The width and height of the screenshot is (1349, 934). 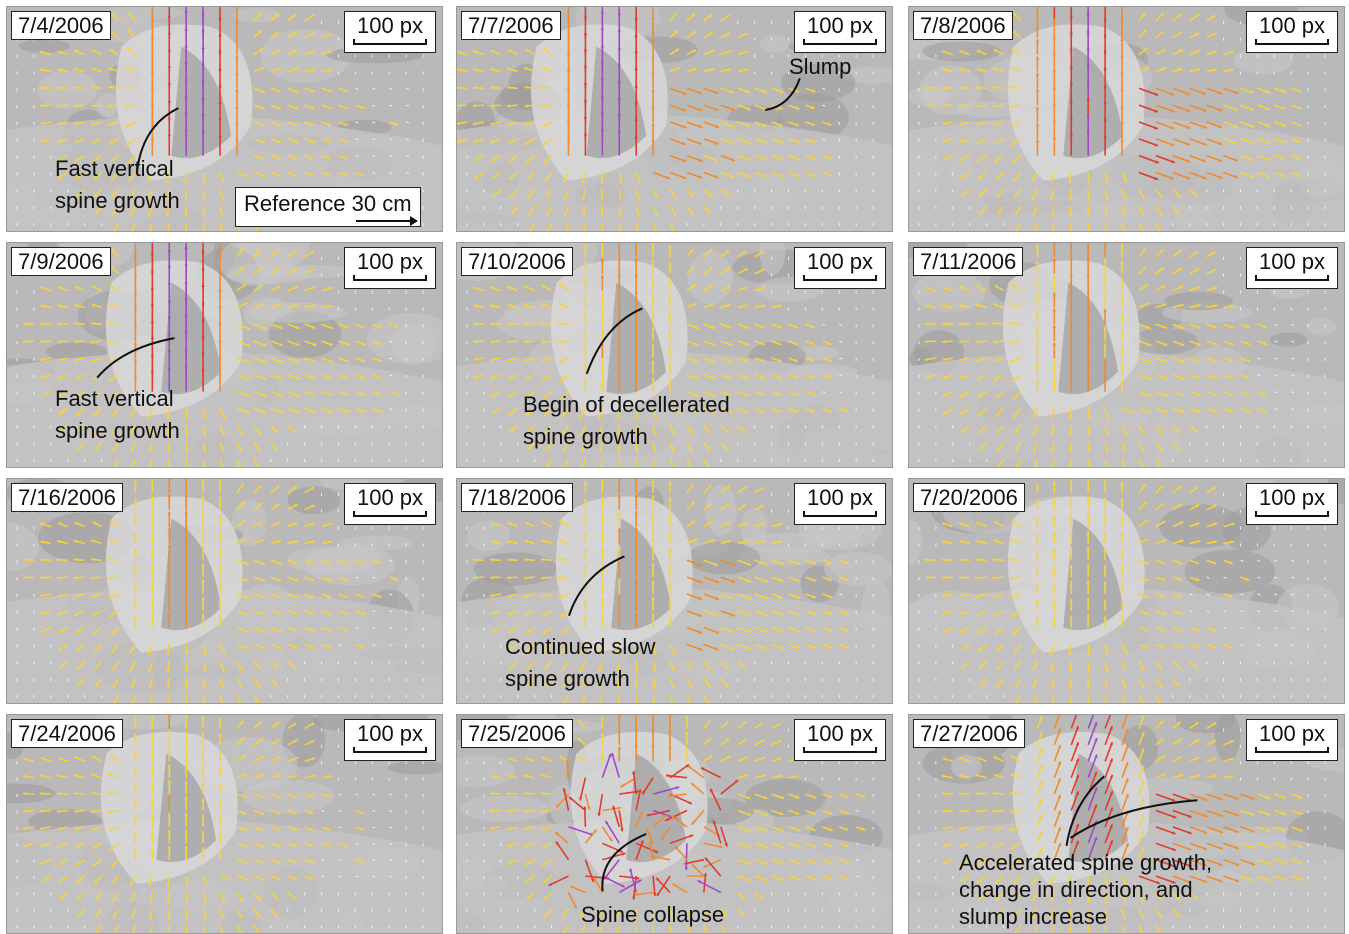 What do you see at coordinates (840, 25) in the screenshot?
I see `scale-label: 100 px` at bounding box center [840, 25].